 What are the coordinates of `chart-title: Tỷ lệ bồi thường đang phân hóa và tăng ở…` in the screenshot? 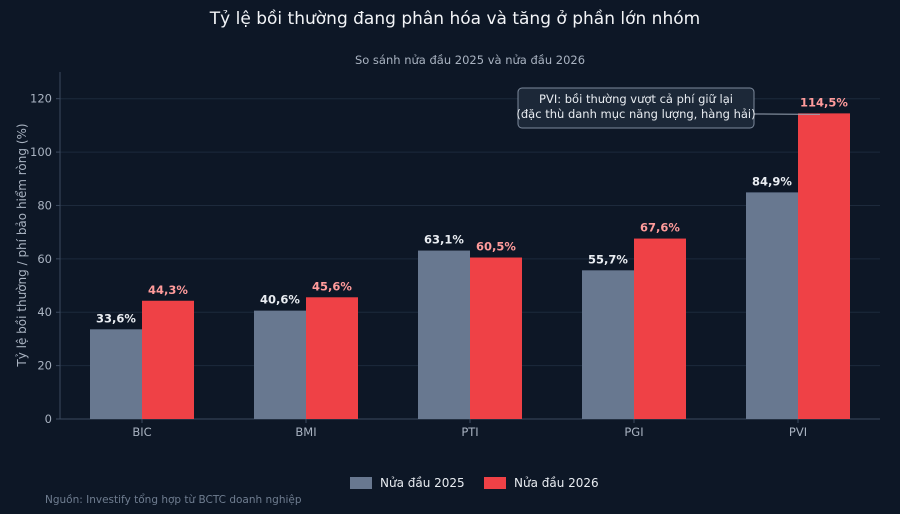 It's located at (454, 18).